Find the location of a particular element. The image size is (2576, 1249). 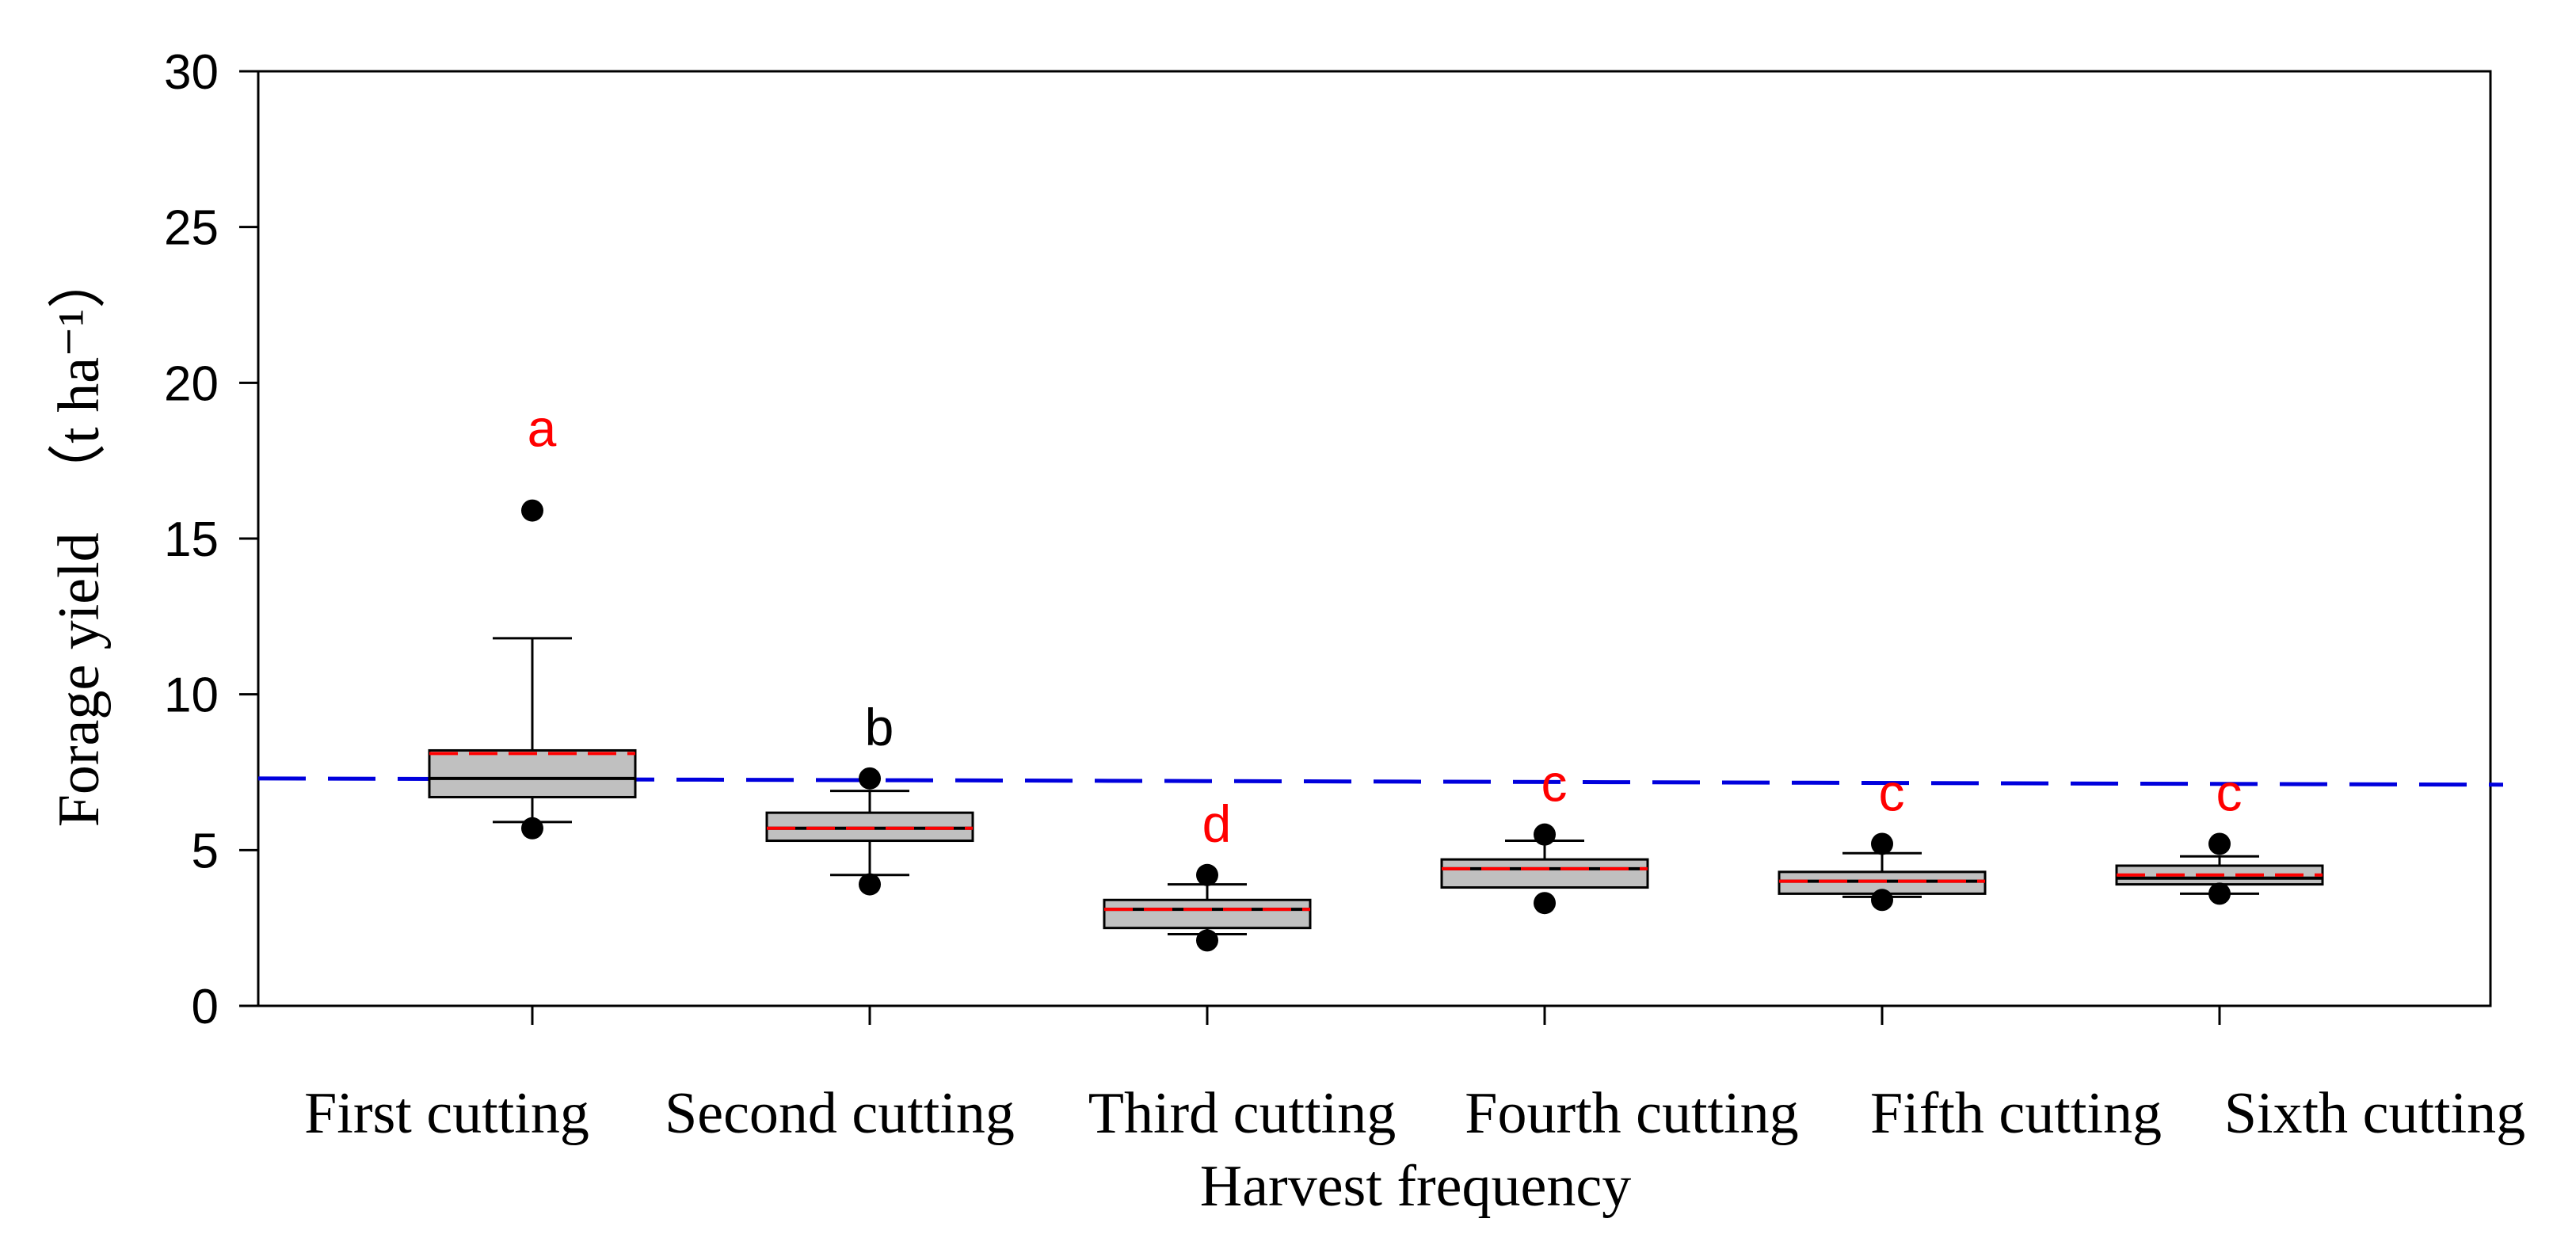

y-axis-title: Forage yield （t ha⁻¹） is located at coordinates (79, 539).